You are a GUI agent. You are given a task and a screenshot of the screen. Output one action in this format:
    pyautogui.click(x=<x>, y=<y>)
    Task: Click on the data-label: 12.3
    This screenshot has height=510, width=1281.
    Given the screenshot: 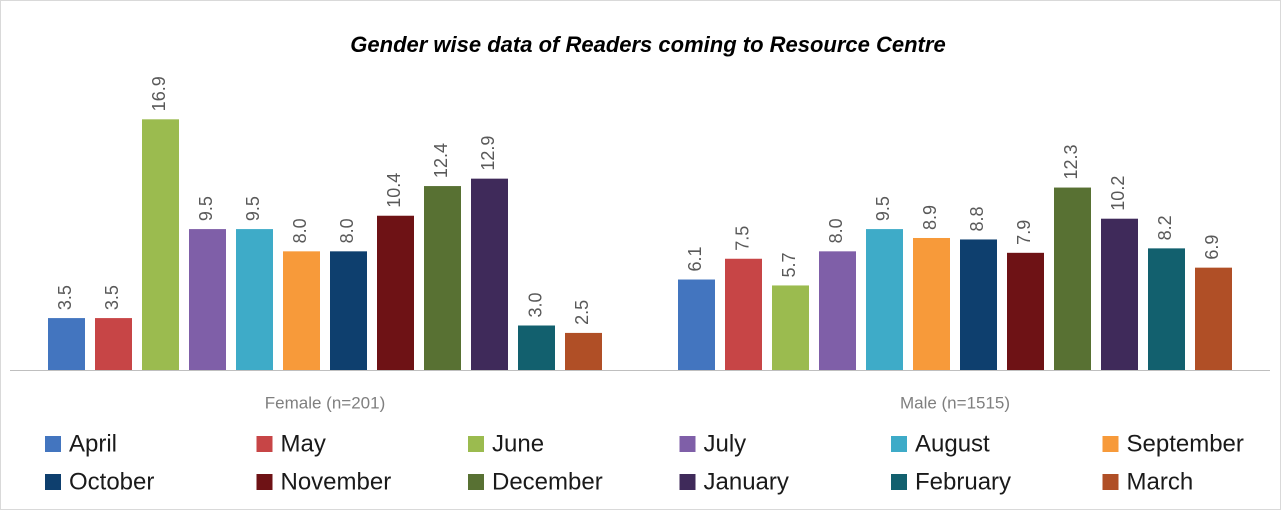 What is the action you would take?
    pyautogui.click(x=1071, y=162)
    